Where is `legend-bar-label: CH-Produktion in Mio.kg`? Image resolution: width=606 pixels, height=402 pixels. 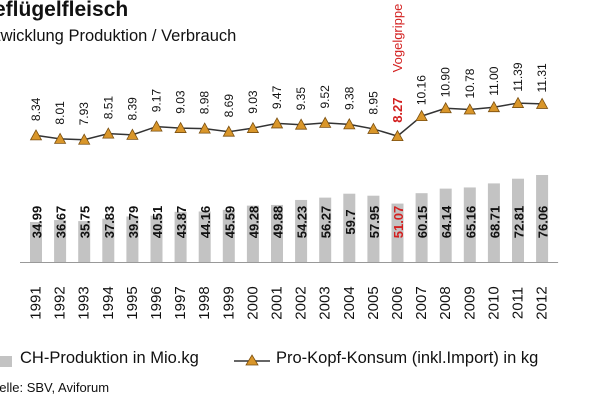
legend-bar-label: CH-Produktion in Mio.kg is located at coordinates (109, 358).